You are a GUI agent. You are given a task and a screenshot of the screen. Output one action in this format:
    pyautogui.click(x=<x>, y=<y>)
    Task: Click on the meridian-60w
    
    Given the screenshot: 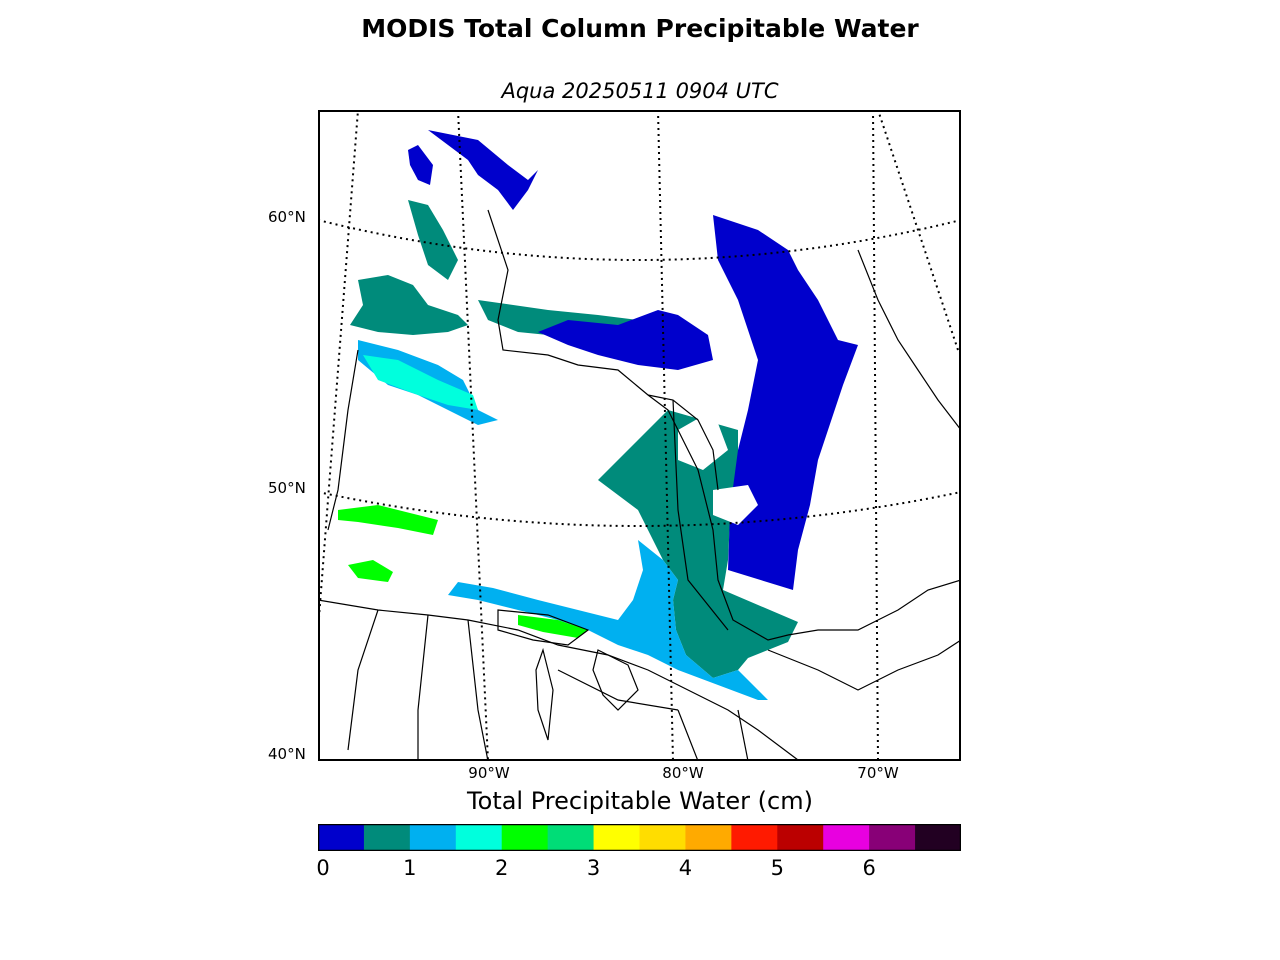 What is the action you would take?
    pyautogui.click(x=918, y=230)
    